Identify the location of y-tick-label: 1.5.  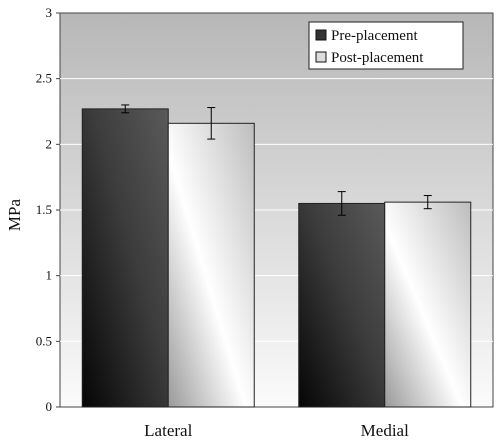
(44, 209).